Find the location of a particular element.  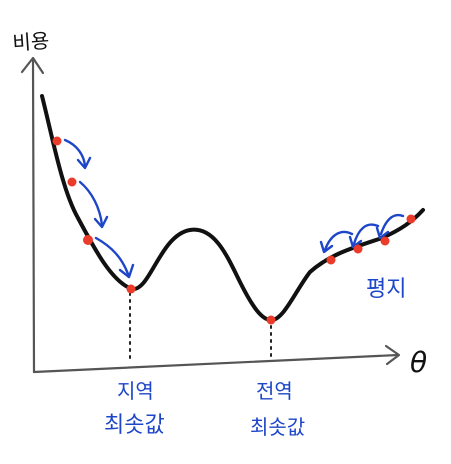

global-min-label-line2: 최솟값 is located at coordinates (277, 427).